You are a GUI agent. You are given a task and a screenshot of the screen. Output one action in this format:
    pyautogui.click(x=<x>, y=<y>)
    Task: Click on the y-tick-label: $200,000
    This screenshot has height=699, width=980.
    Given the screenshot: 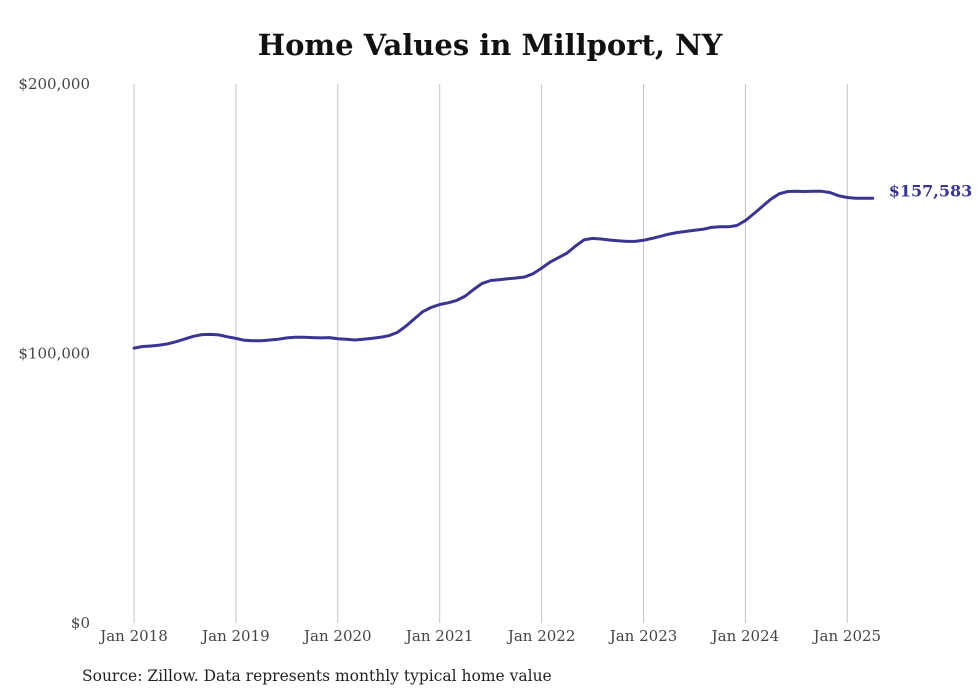 What is the action you would take?
    pyautogui.click(x=54, y=84)
    